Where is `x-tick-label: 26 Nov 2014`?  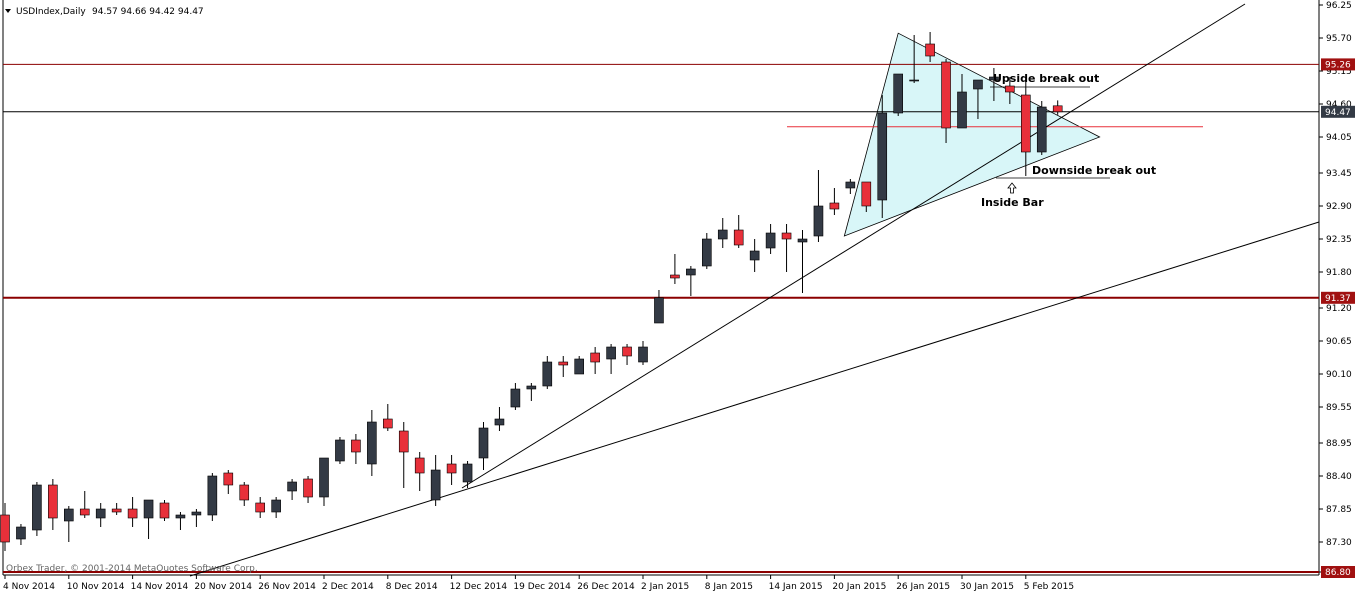 x-tick-label: 26 Nov 2014 is located at coordinates (287, 587).